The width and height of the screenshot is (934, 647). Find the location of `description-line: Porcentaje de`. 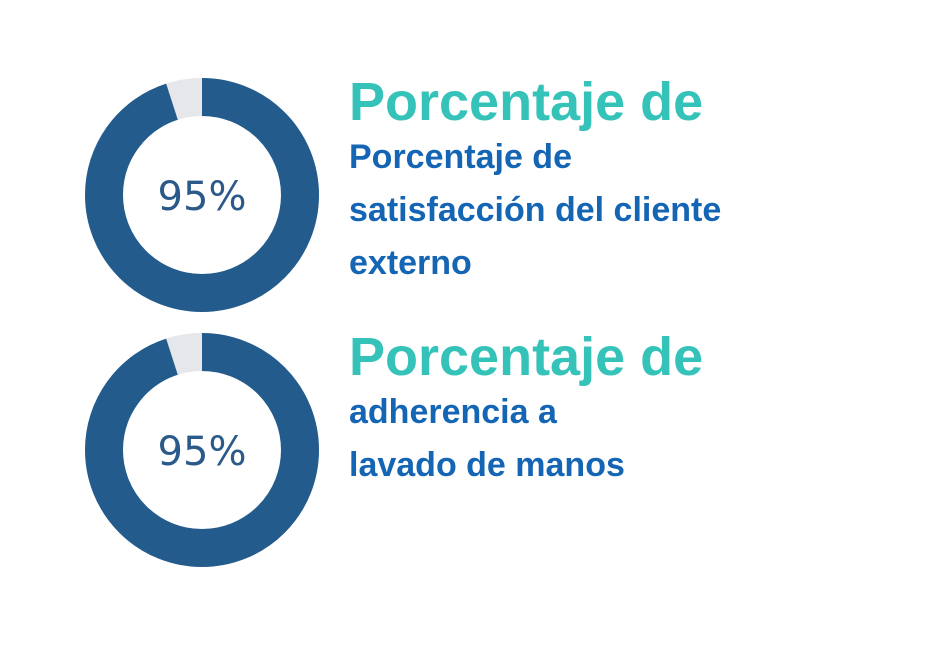

description-line: Porcentaje de is located at coordinates (460, 157).